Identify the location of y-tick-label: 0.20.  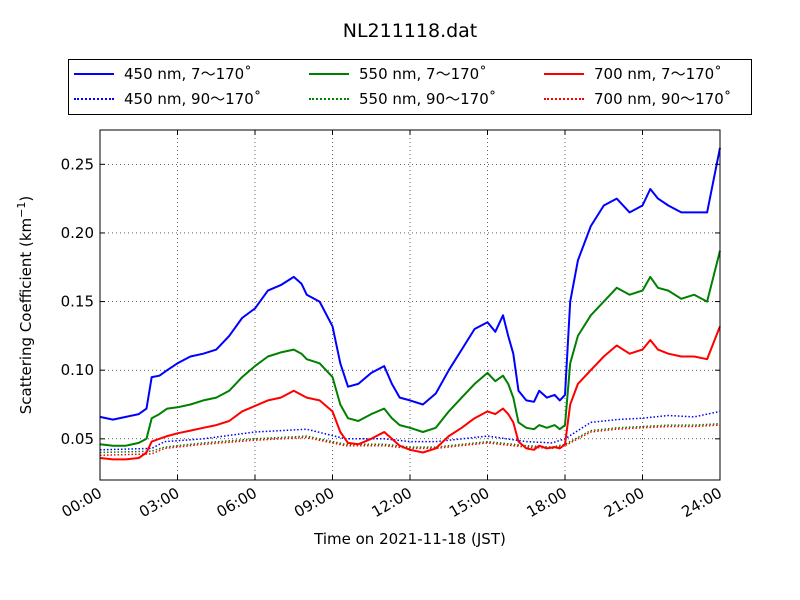
(77, 233).